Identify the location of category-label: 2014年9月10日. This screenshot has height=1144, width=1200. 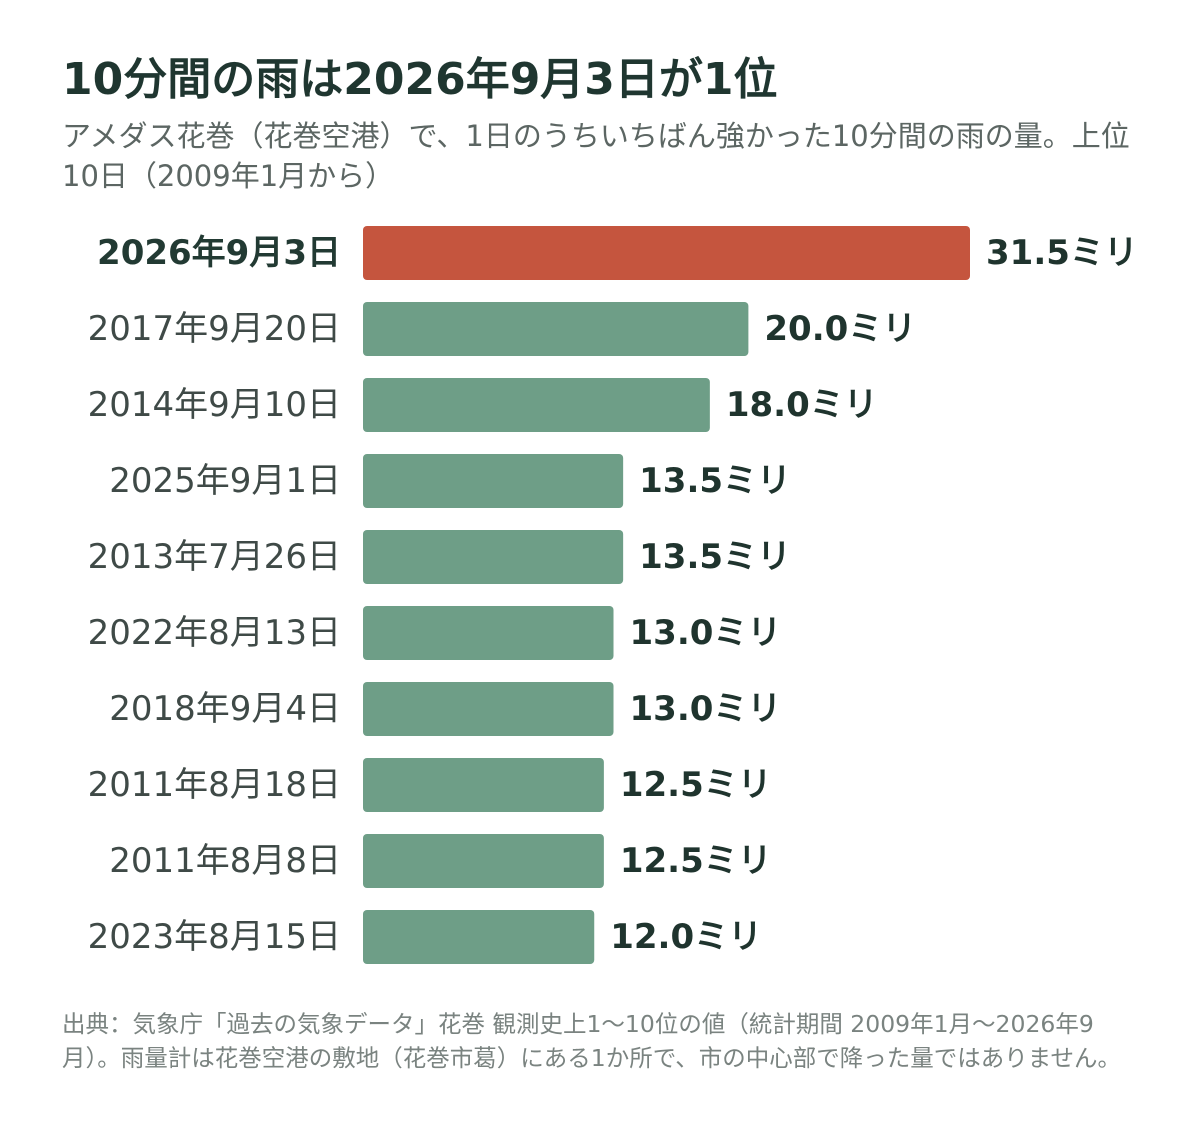
(214, 405).